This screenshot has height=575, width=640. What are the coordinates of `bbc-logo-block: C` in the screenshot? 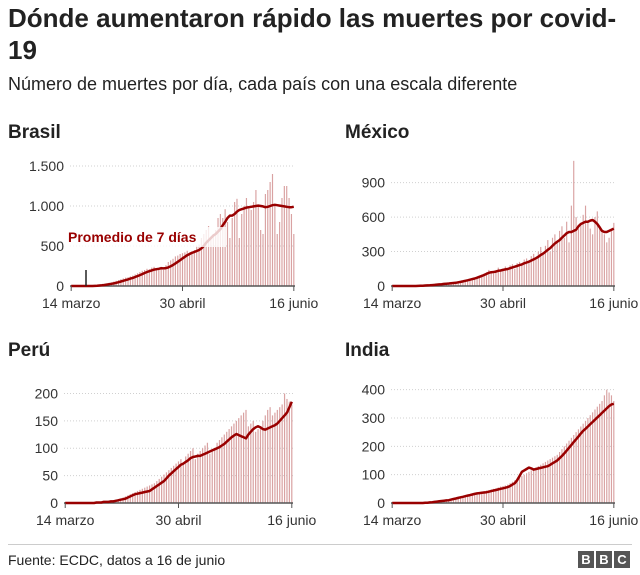 It's located at (622, 559).